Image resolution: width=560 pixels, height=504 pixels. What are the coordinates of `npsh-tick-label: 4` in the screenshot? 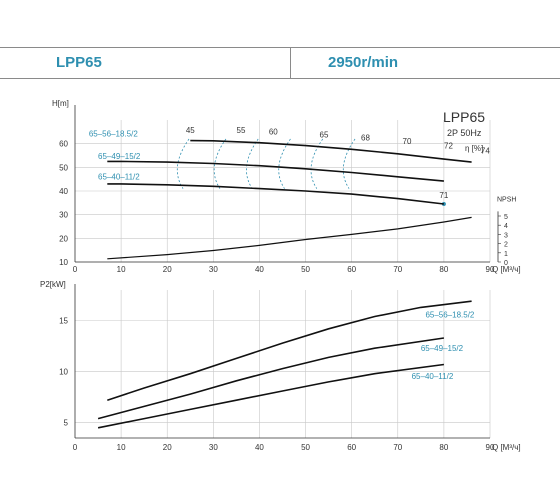 It's located at (506, 226).